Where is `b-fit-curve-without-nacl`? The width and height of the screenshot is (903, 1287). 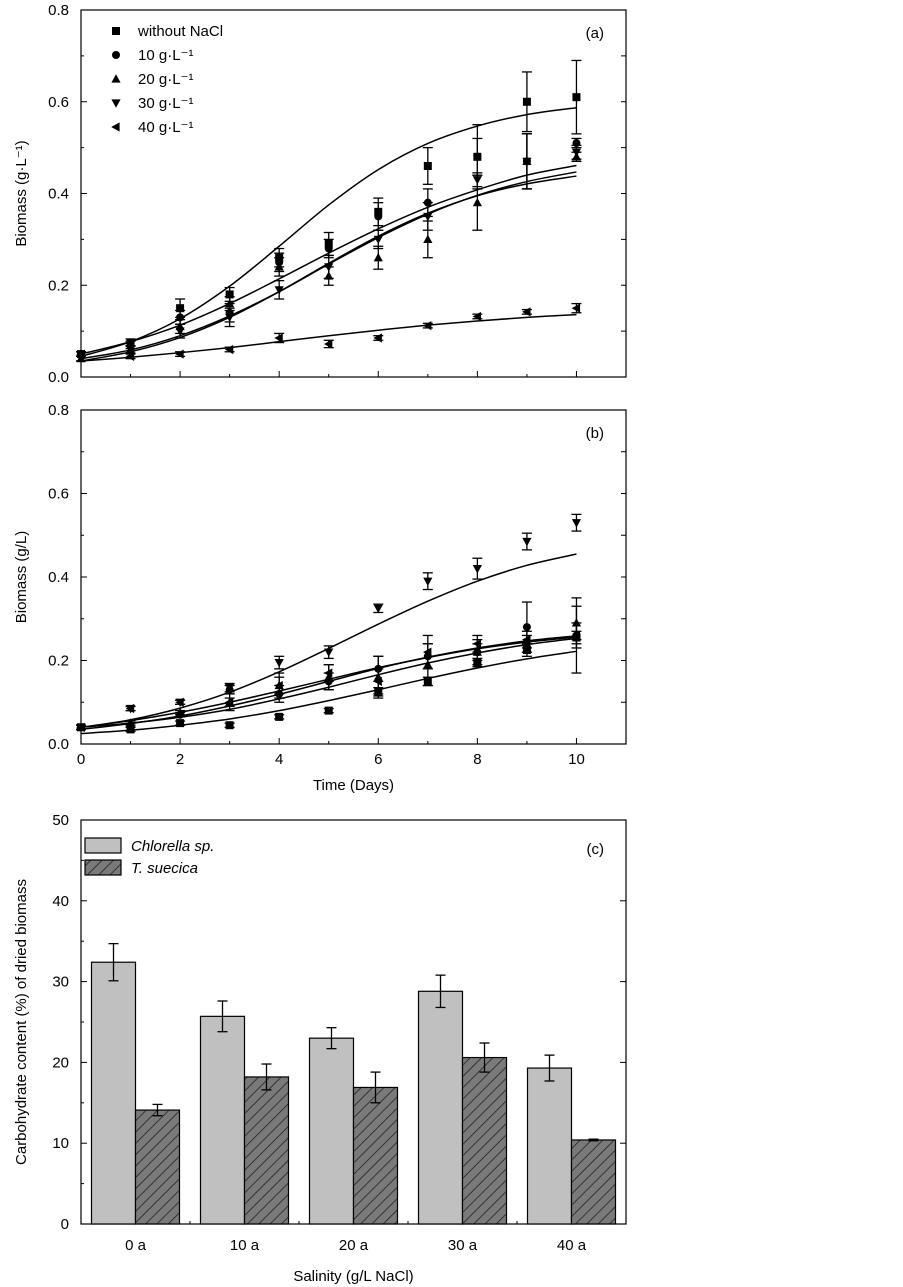 b-fit-curve-without-nacl is located at coordinates (328, 692).